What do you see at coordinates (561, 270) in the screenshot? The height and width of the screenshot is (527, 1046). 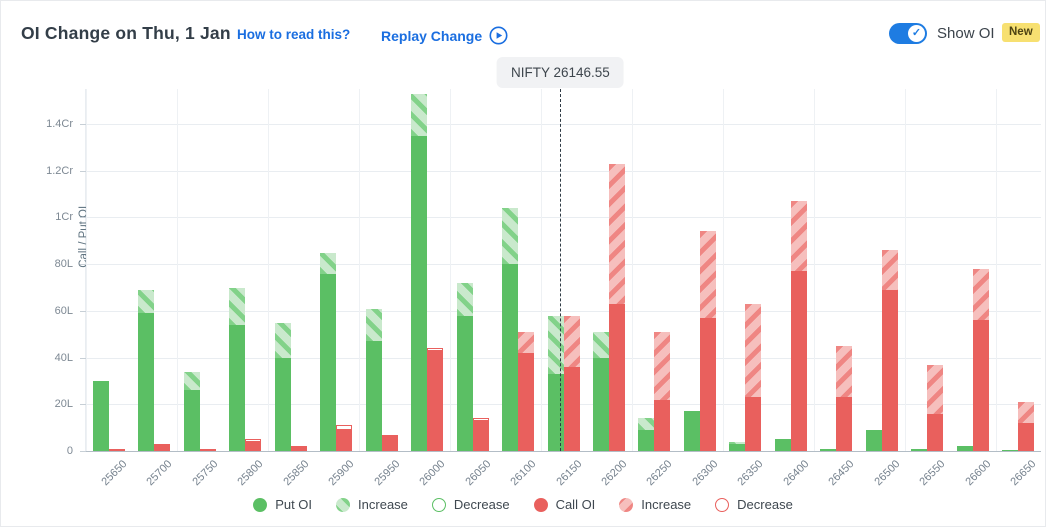 I see `nifty-marker-line` at bounding box center [561, 270].